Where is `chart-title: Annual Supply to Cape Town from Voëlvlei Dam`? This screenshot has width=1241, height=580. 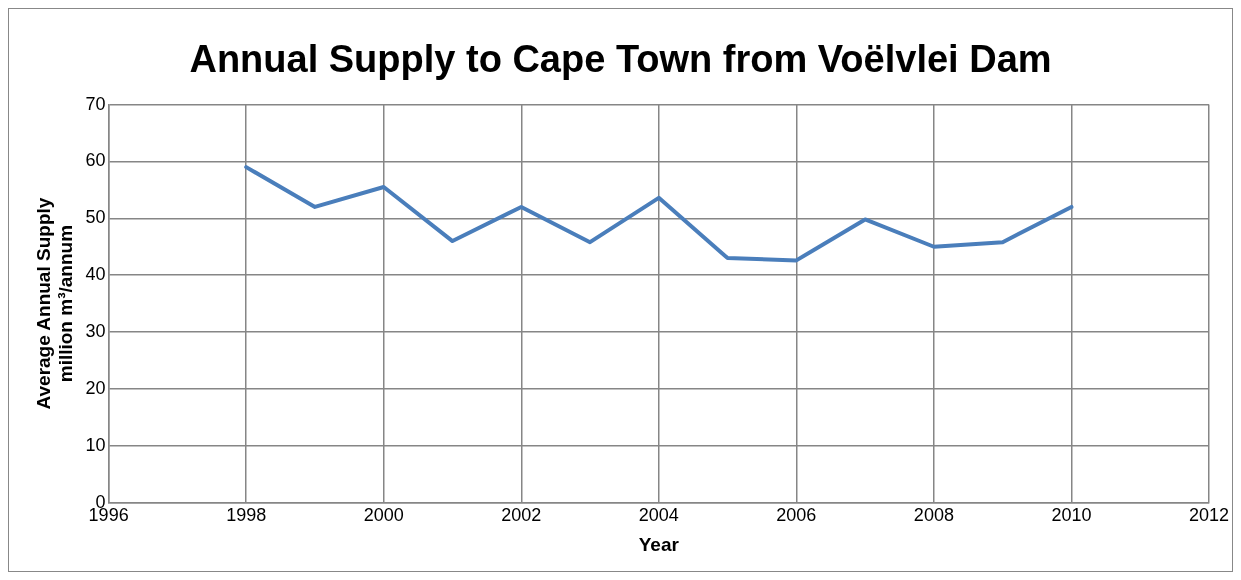 chart-title: Annual Supply to Cape Town from Voëlvlei Dam is located at coordinates (620, 59).